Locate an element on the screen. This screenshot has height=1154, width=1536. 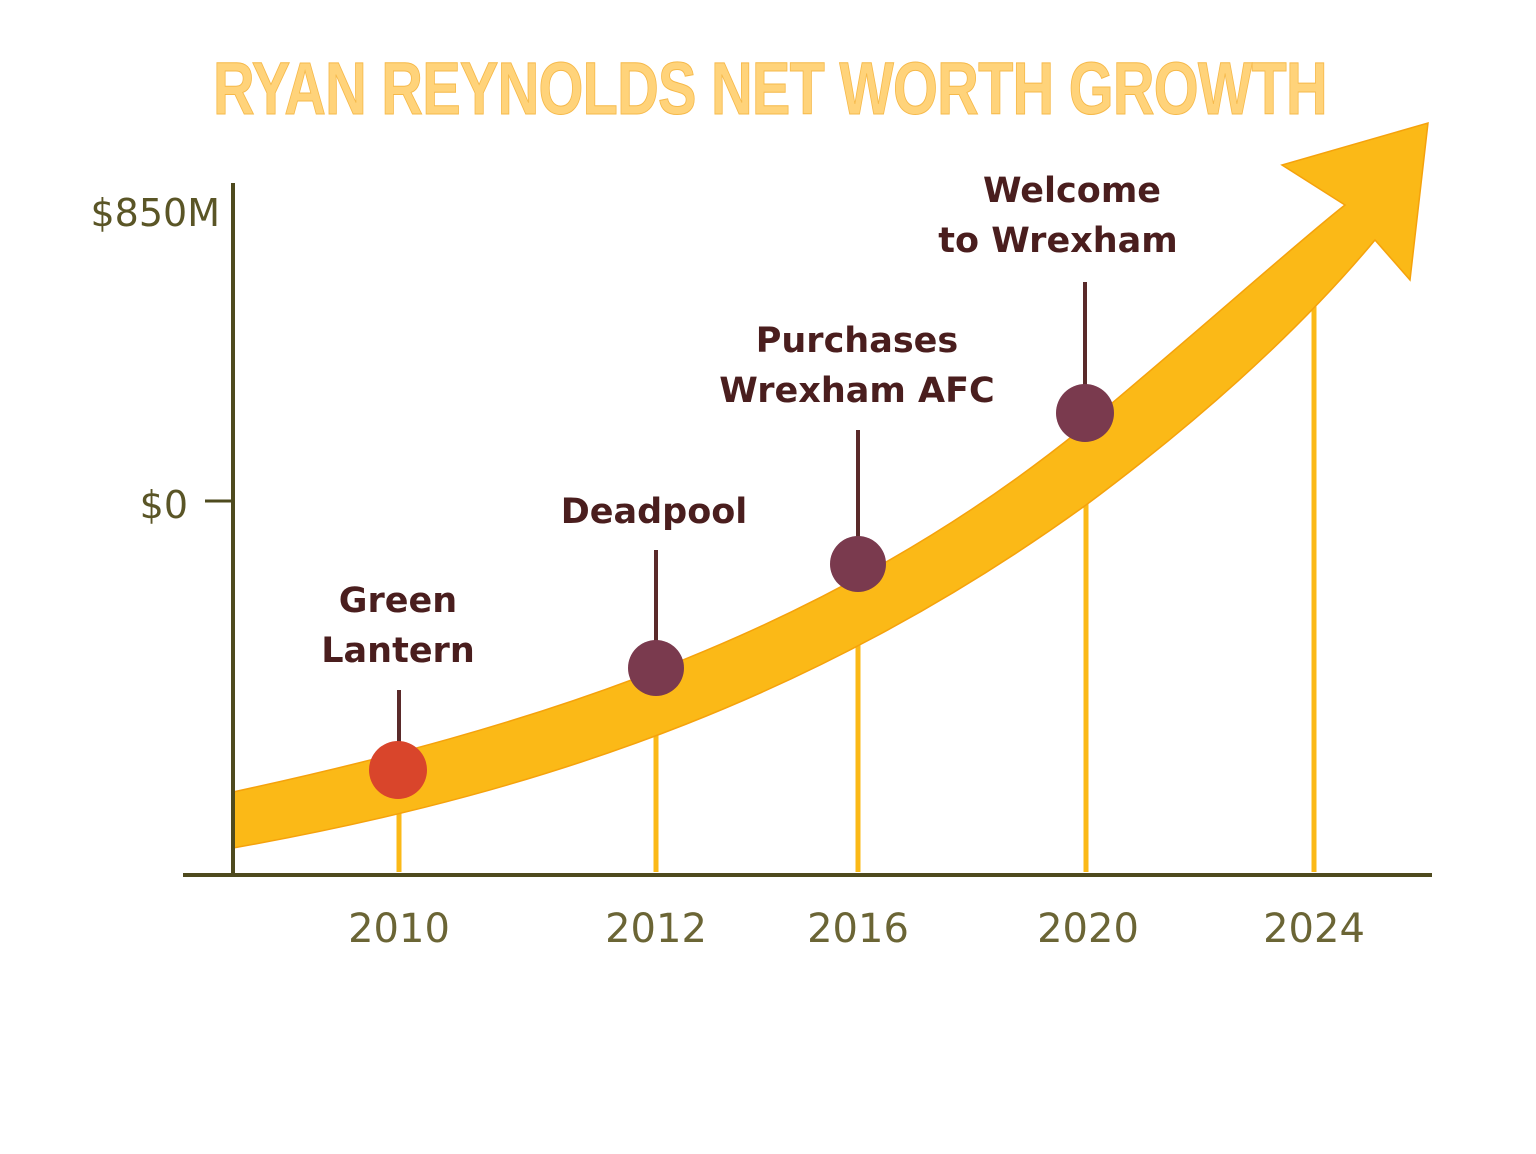
svg-text: Lantern is located at coordinates (397, 651).